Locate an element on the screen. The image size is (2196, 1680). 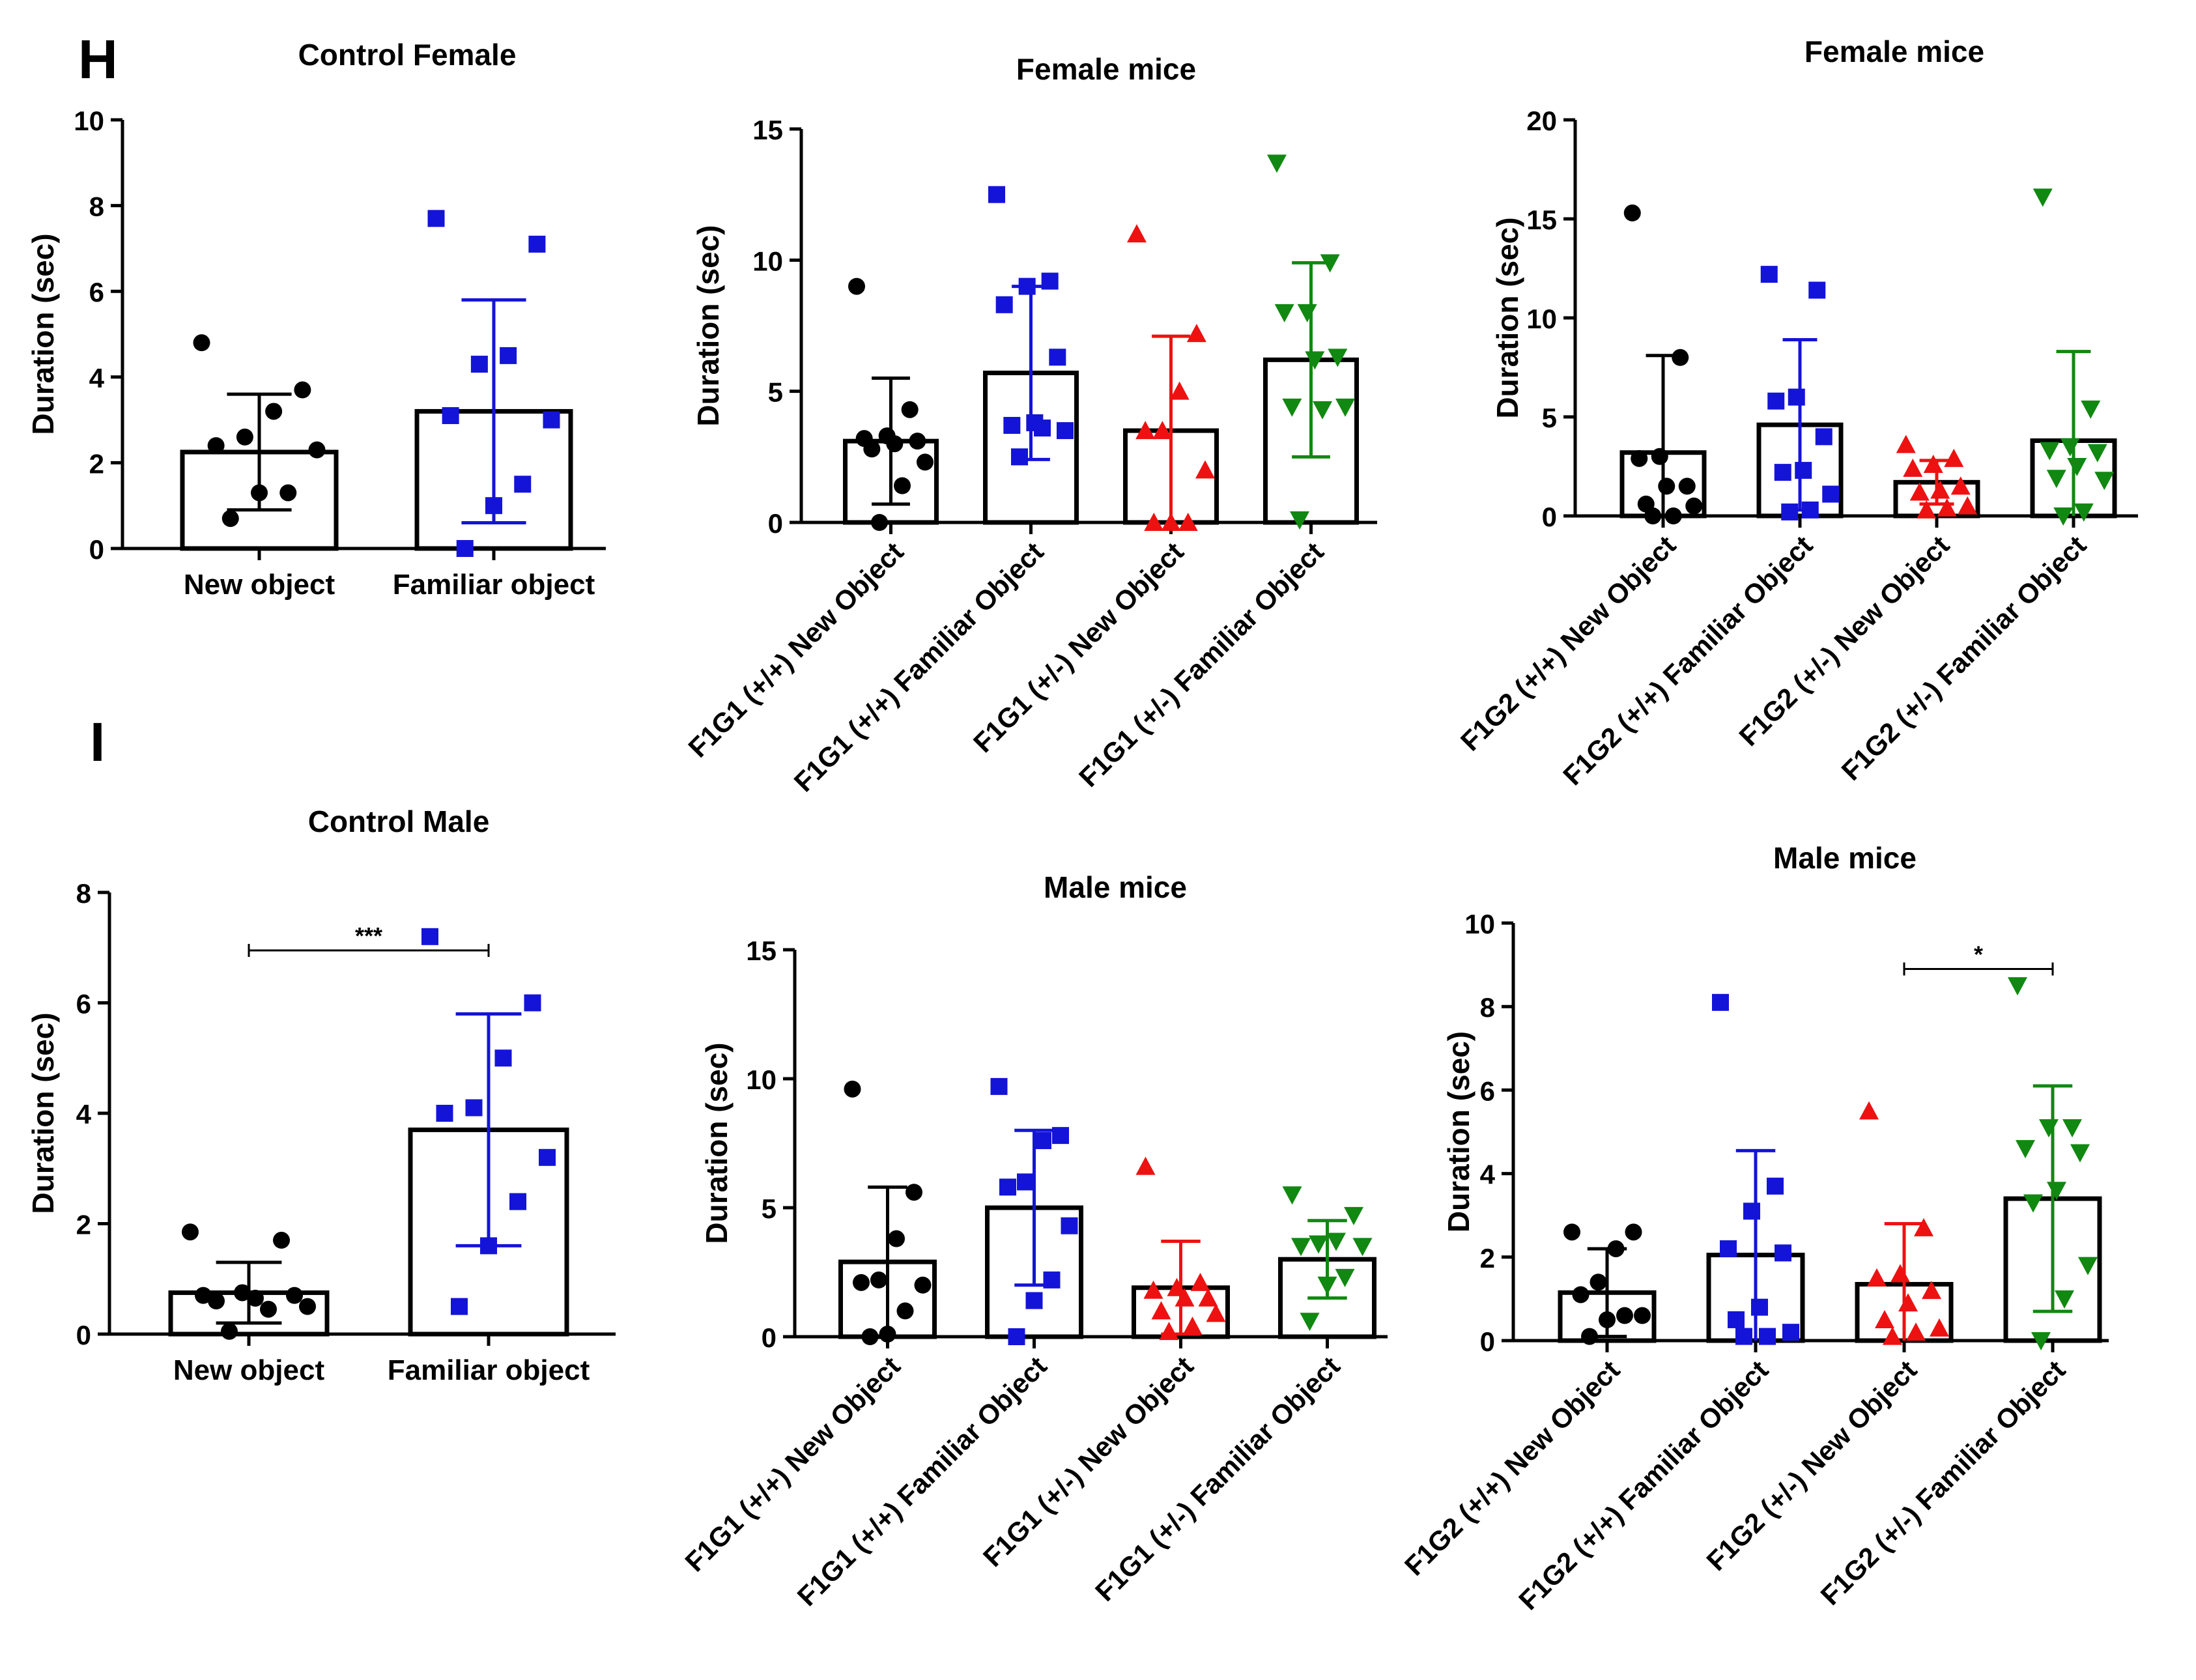
x-category-label: F1G2 (+/-) Familiar Object is located at coordinates (1964, 658).